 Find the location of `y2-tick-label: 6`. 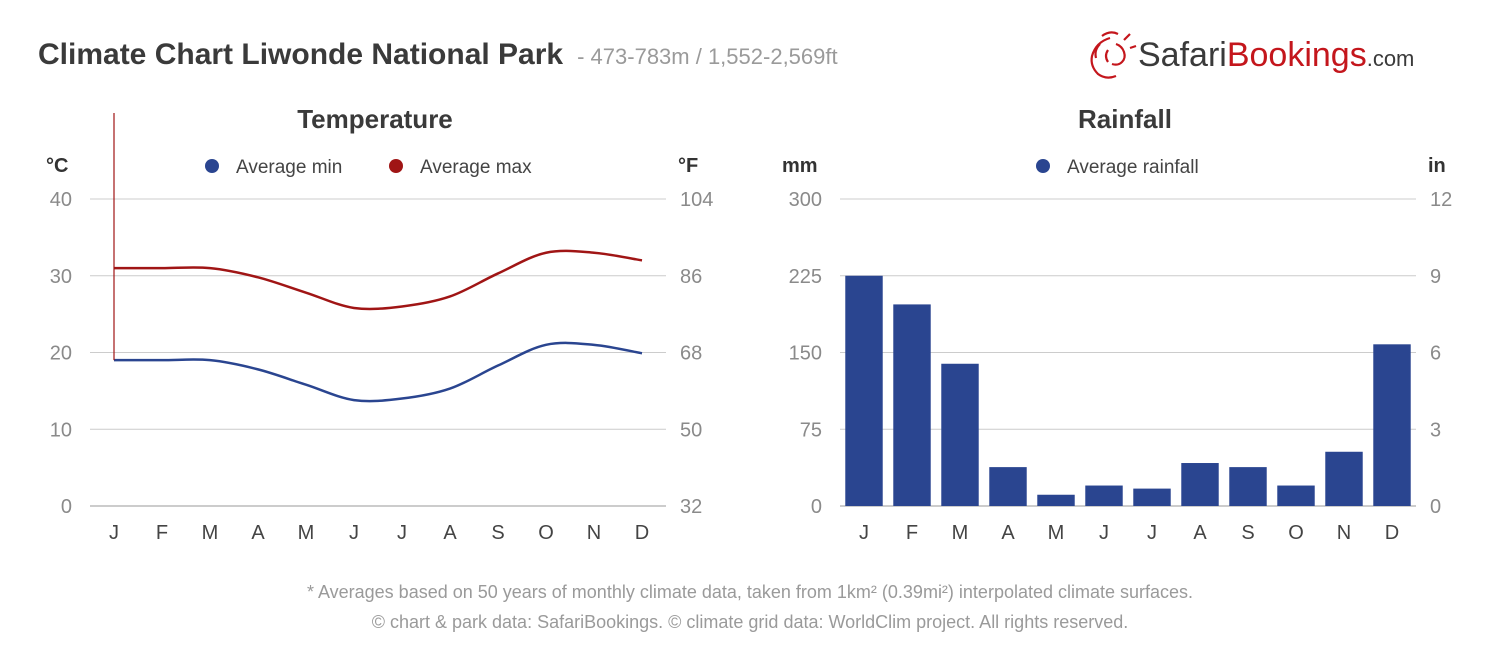

y2-tick-label: 6 is located at coordinates (1435, 354).